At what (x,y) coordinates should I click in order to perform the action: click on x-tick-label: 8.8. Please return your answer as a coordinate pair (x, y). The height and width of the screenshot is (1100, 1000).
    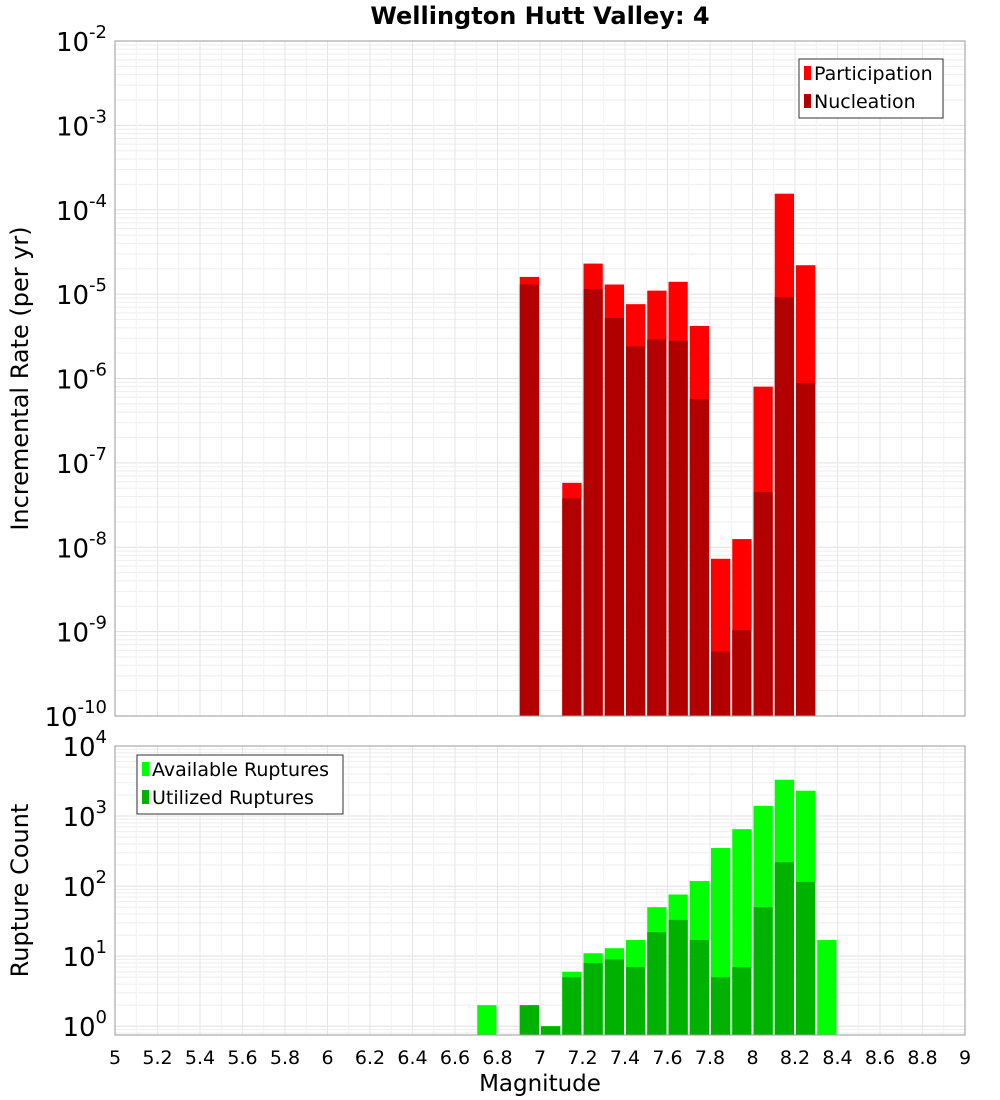
    Looking at the image, I should click on (922, 1058).